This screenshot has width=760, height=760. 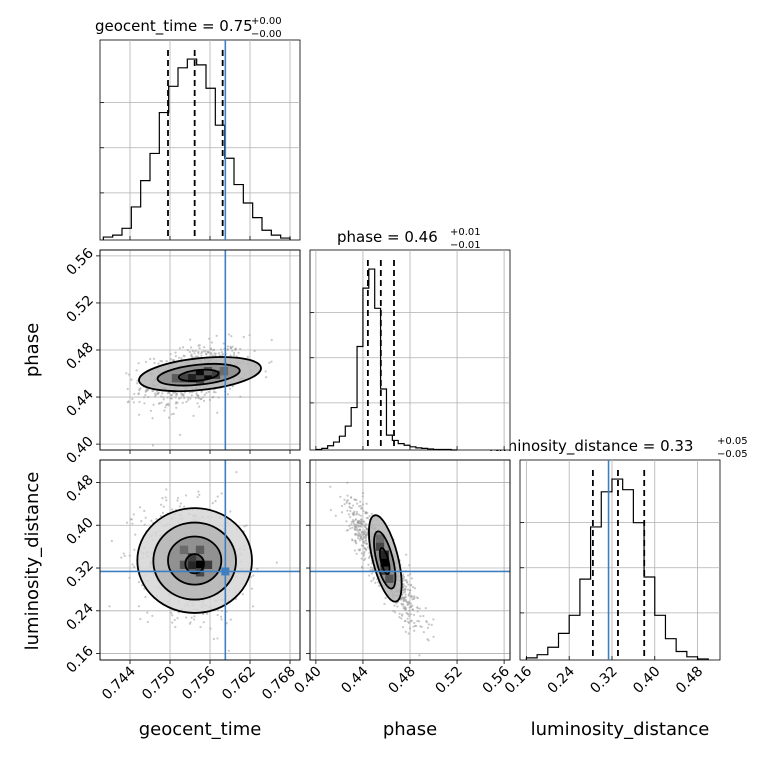 What do you see at coordinates (617, 569) in the screenshot?
I see `histogram-luminosity-distance` at bounding box center [617, 569].